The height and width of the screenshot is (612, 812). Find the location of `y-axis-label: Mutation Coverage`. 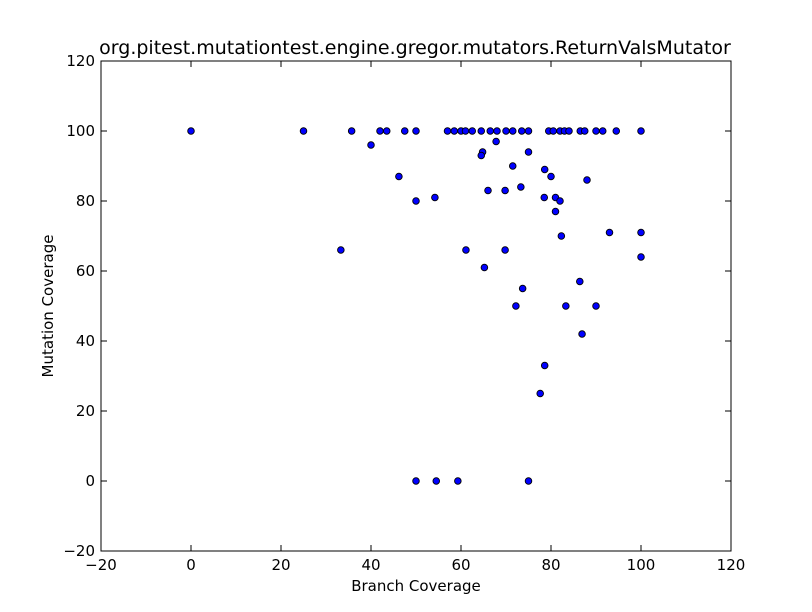

y-axis-label: Mutation Coverage is located at coordinates (48, 306).